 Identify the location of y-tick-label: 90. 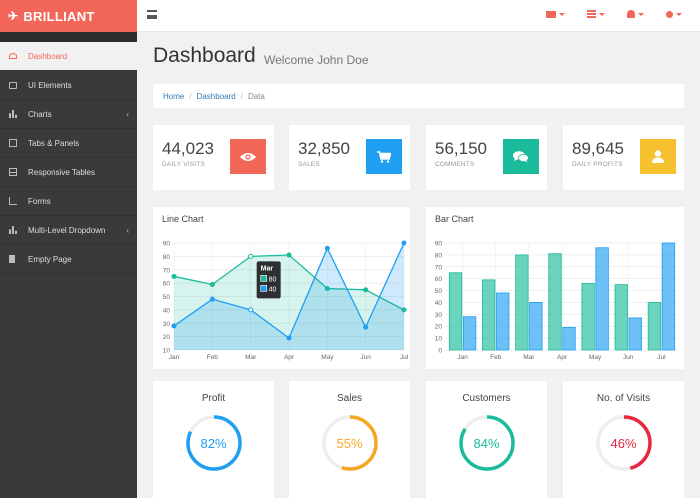
(439, 244).